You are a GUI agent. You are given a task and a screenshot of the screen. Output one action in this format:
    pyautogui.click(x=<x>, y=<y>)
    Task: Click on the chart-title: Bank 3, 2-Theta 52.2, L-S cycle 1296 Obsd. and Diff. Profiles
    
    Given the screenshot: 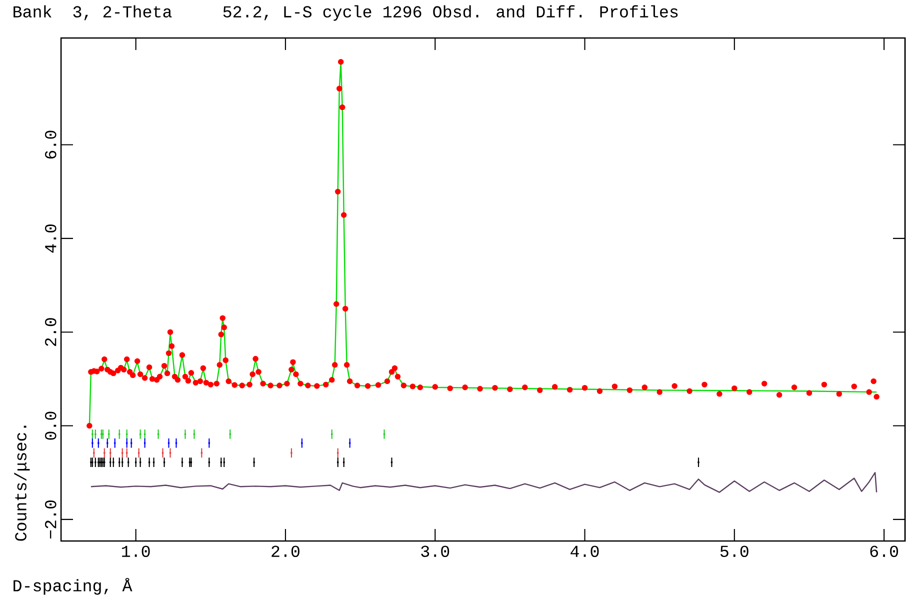 What is the action you would take?
    pyautogui.click(x=346, y=13)
    